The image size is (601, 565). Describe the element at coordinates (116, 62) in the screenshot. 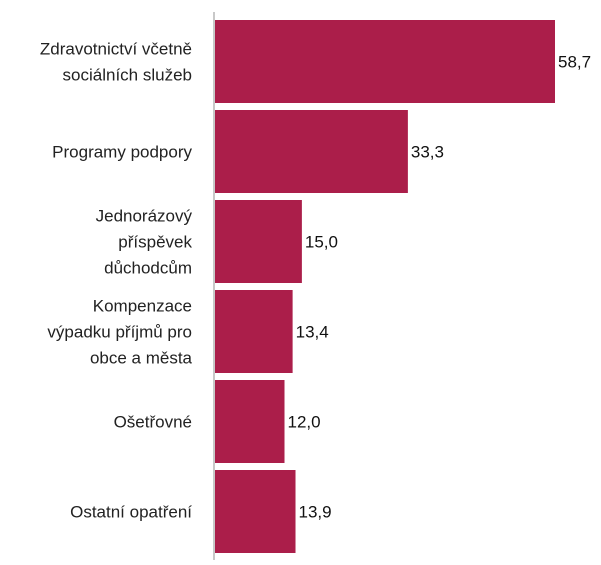

I see `category-label-0: Zdravotnictví včetně sociálních služeb` at that location.